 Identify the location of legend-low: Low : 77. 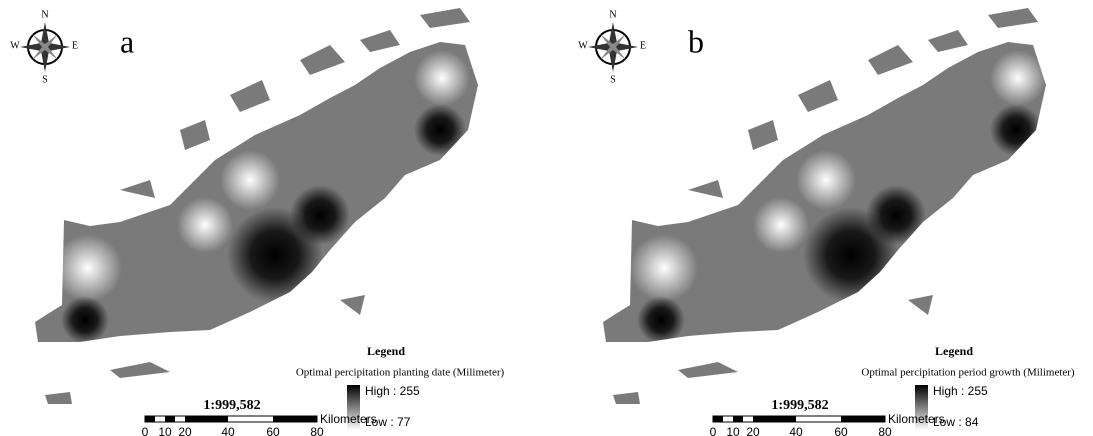
(388, 422).